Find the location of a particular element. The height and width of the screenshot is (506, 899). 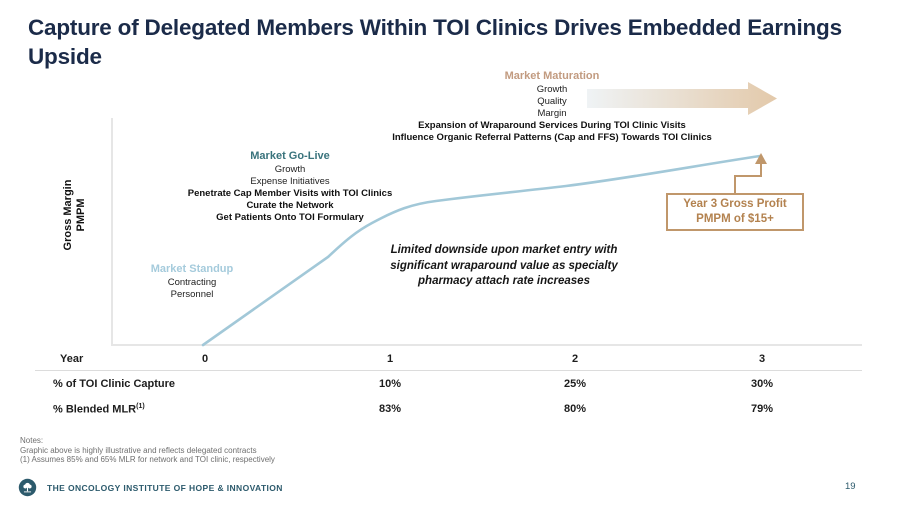

table-row-label-capture: % of TOI Clinic Capture is located at coordinates (114, 384).